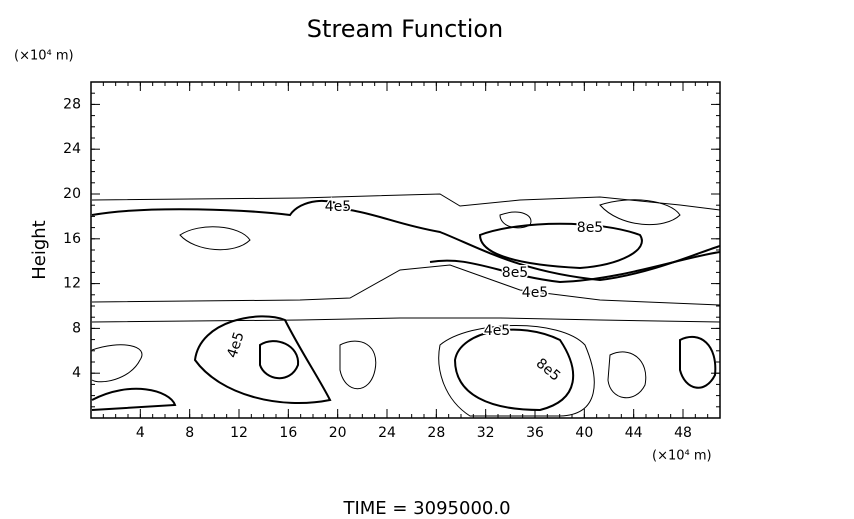 The width and height of the screenshot is (854, 519). What do you see at coordinates (72, 239) in the screenshot?
I see `y-tick-label: 16` at bounding box center [72, 239].